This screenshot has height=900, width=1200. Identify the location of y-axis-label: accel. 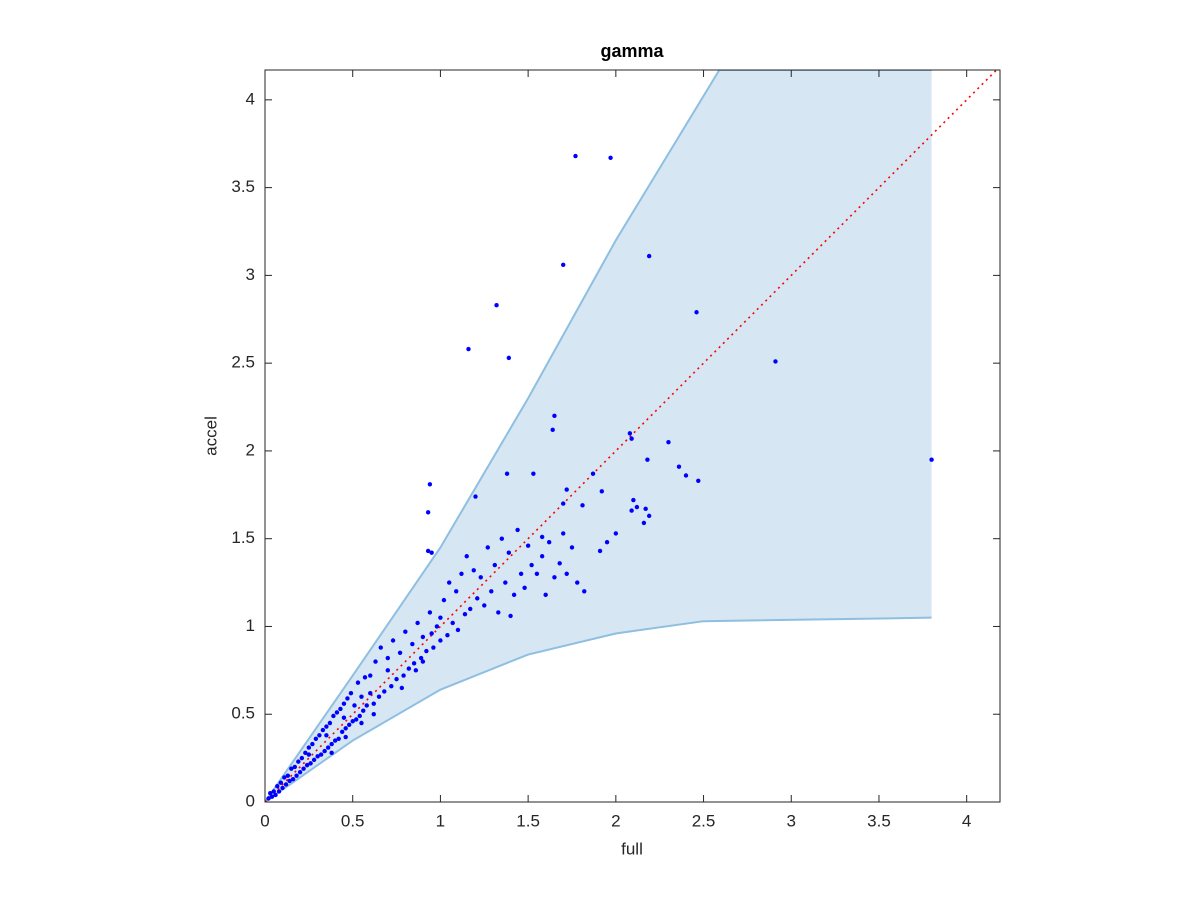
(210, 436).